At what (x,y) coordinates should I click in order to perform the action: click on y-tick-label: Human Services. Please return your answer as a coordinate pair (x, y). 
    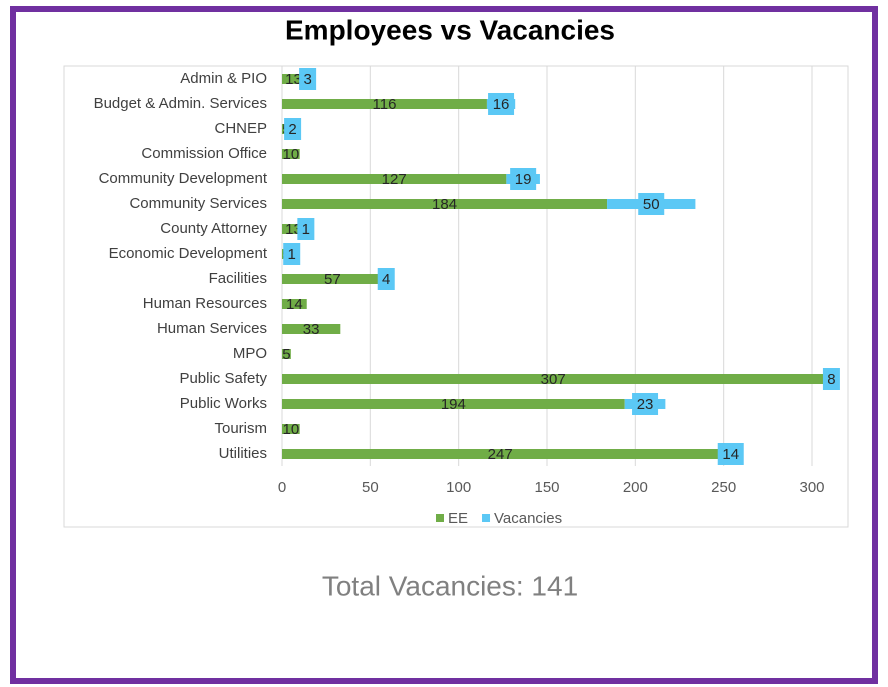
    Looking at the image, I should click on (212, 328).